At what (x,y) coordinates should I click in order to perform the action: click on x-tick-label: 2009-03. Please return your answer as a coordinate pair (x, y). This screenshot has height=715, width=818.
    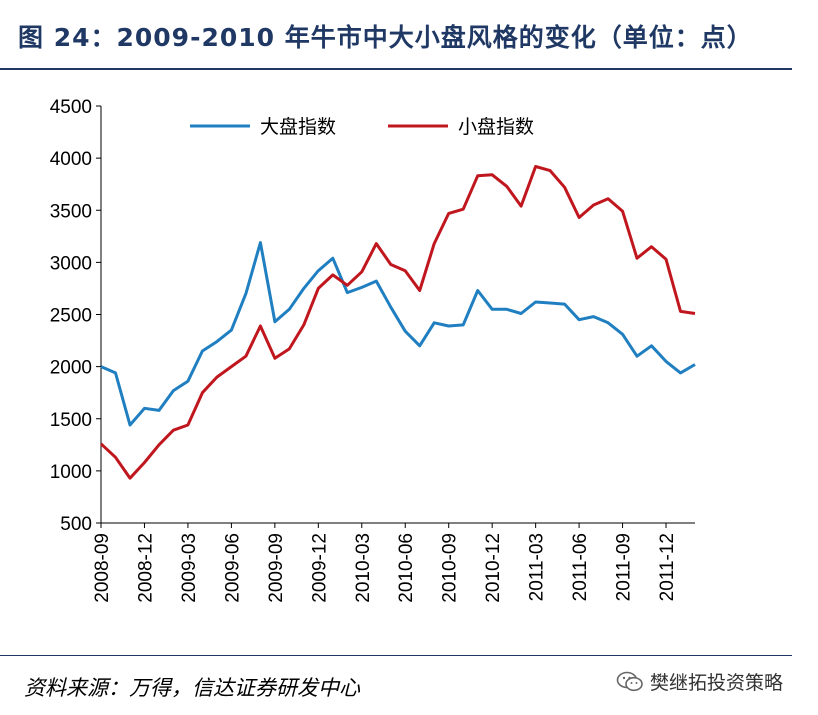
    Looking at the image, I should click on (189, 568).